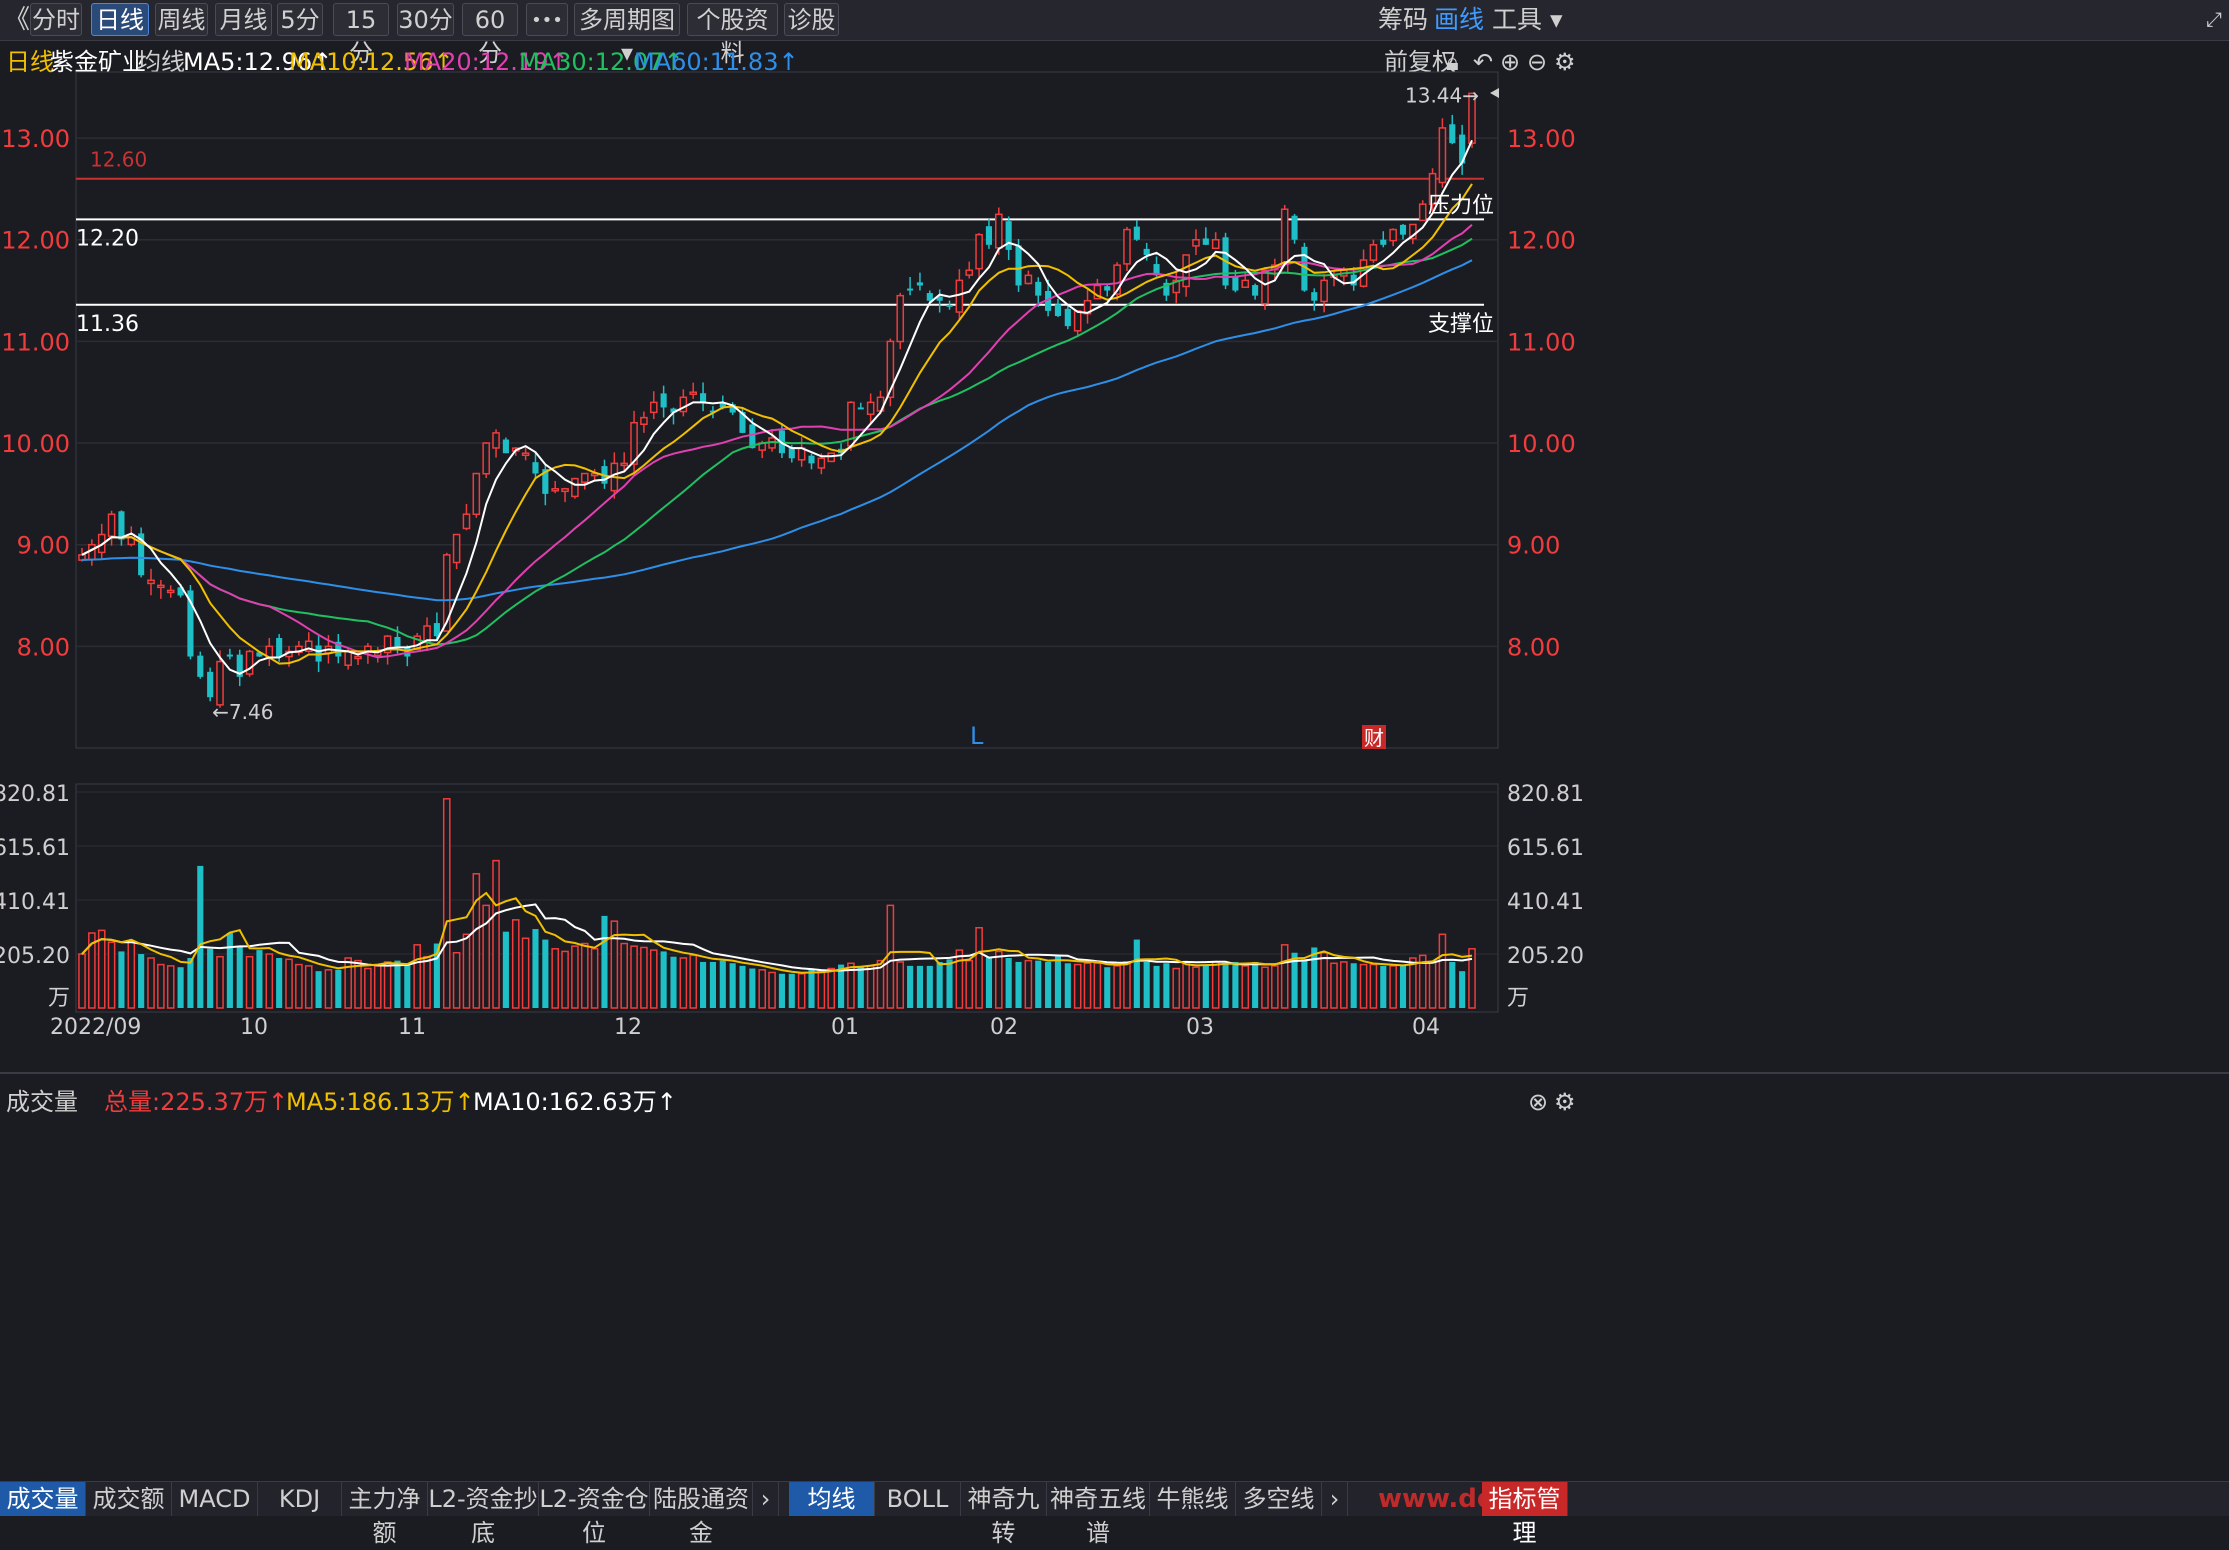 This screenshot has width=2229, height=1550. I want to click on tab-turnover: 成交额, so click(129, 1499).